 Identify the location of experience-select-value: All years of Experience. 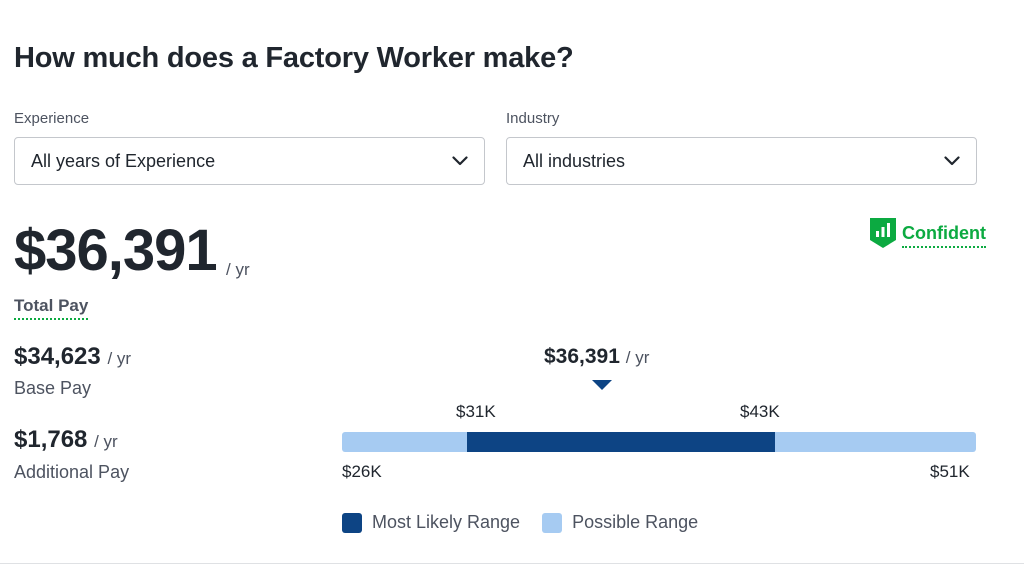
(123, 160).